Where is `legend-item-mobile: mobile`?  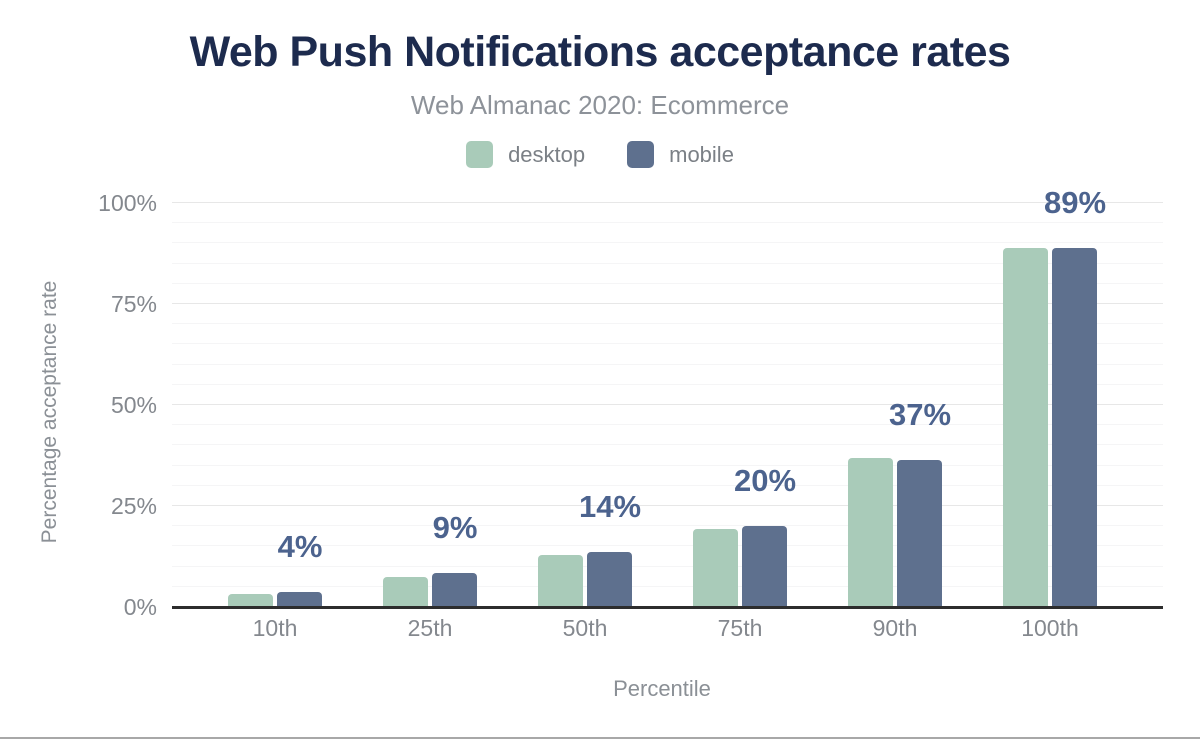 legend-item-mobile: mobile is located at coordinates (680, 154).